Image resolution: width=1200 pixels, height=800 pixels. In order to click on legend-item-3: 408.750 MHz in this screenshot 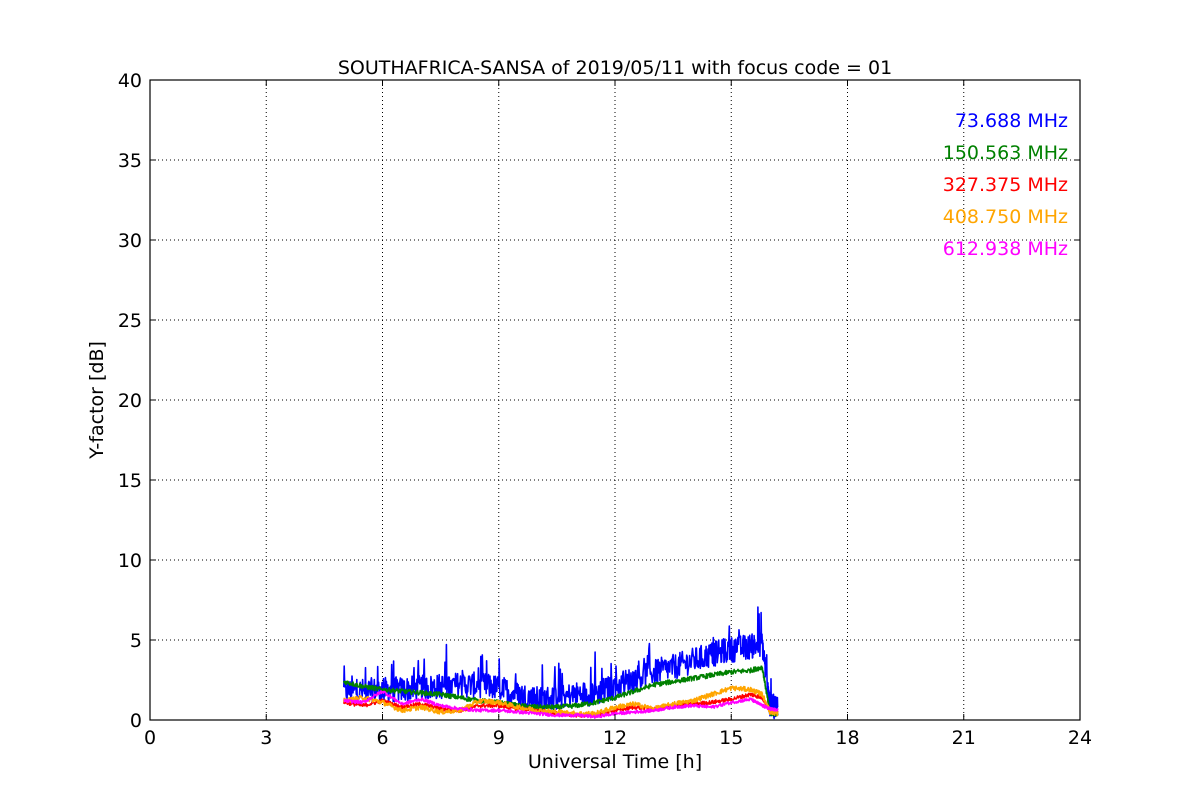, I will do `click(1005, 217)`.